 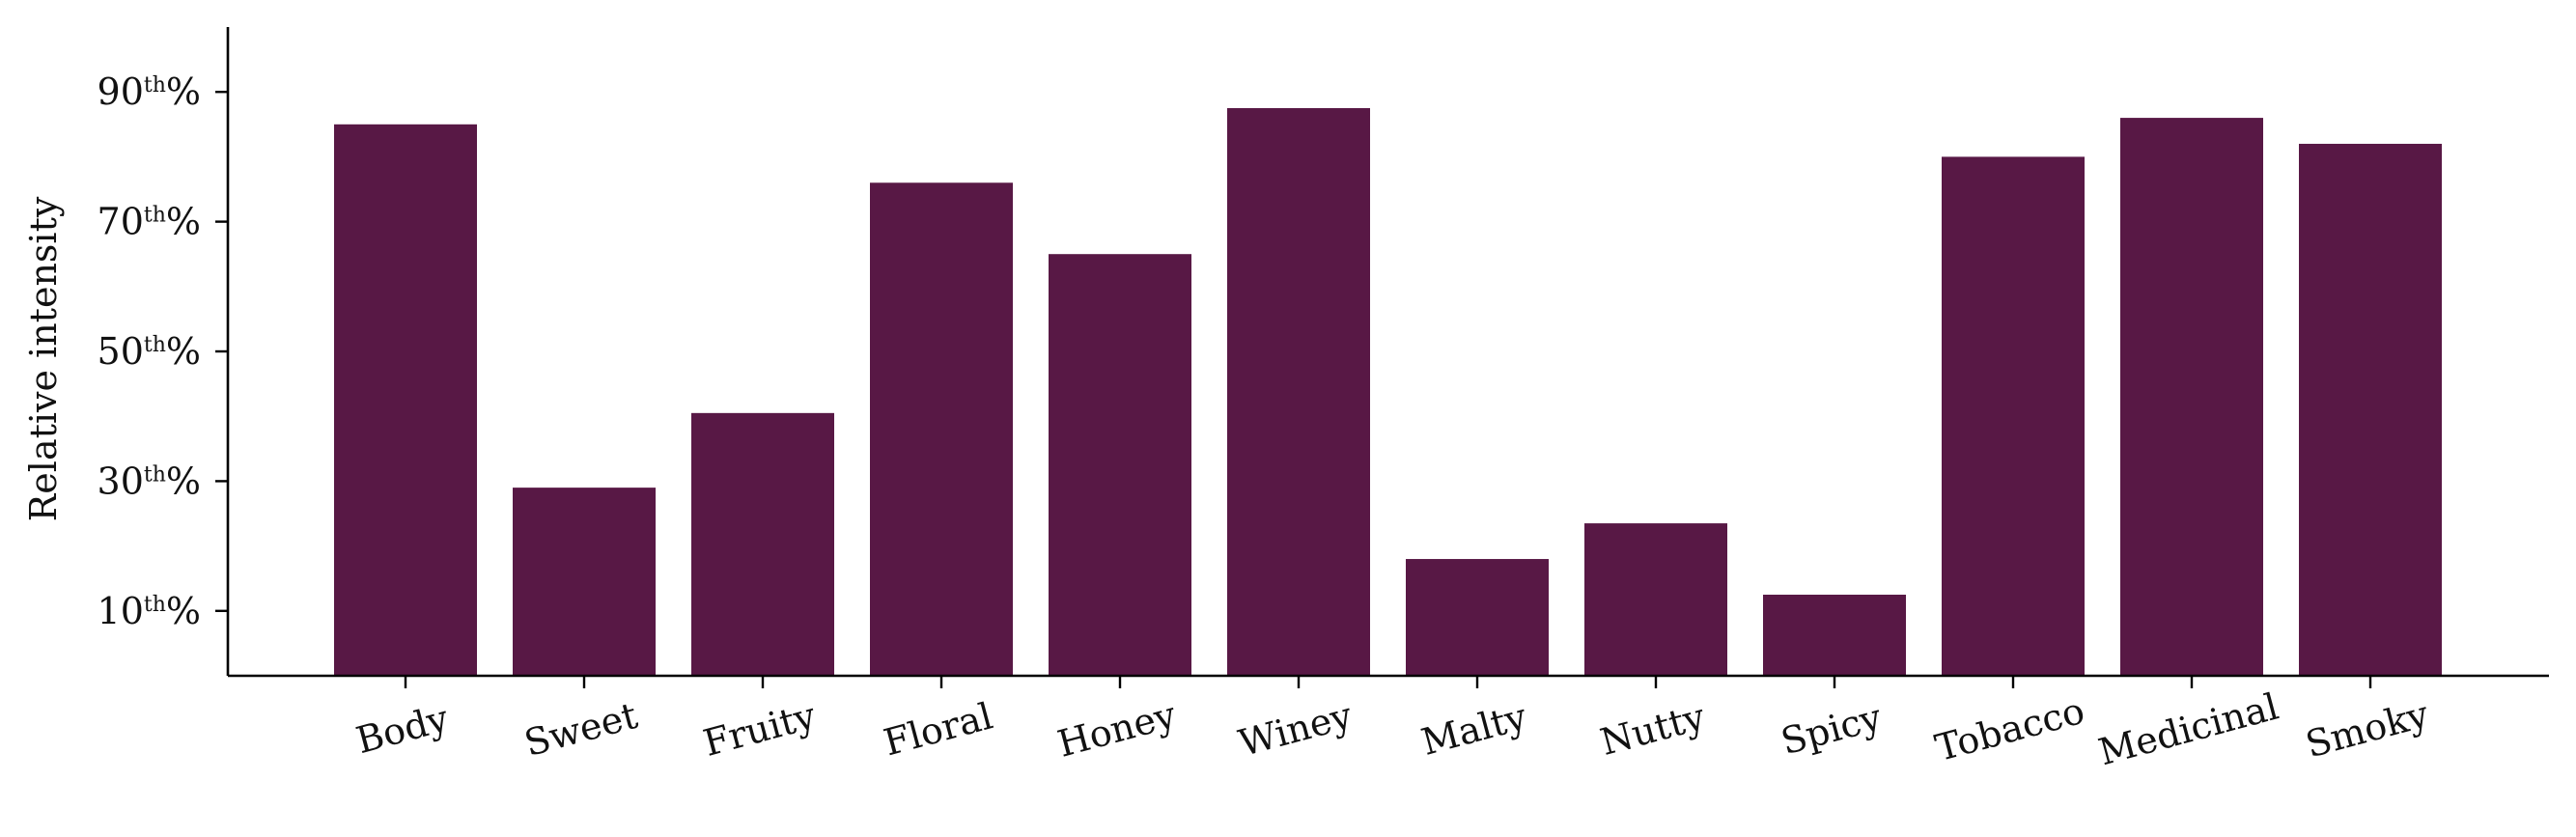 I want to click on x-tick-label: Tobacco, so click(x=2010, y=729).